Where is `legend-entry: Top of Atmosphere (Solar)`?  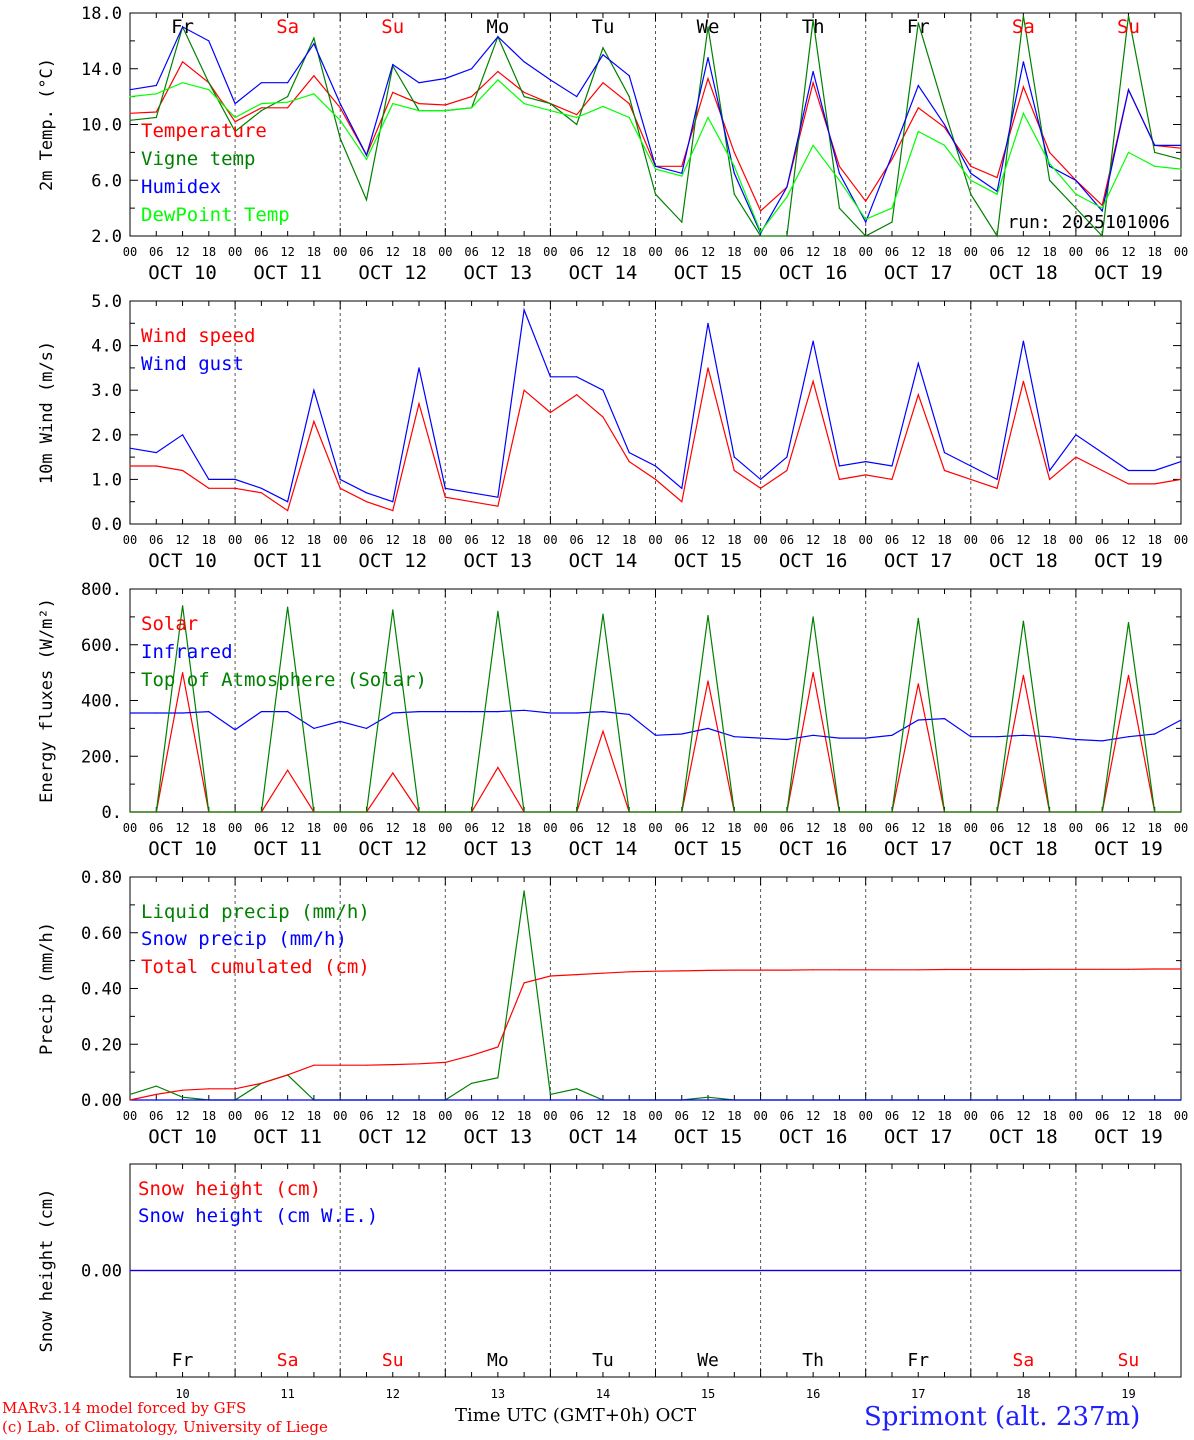 legend-entry: Top of Atmosphere (Solar) is located at coordinates (284, 680).